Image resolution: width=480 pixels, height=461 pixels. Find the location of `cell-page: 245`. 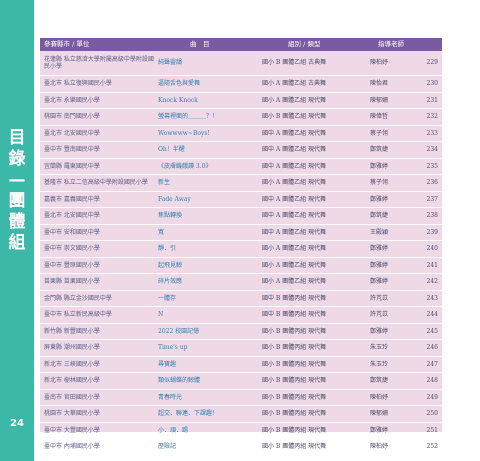

cell-page: 245 is located at coordinates (432, 331).